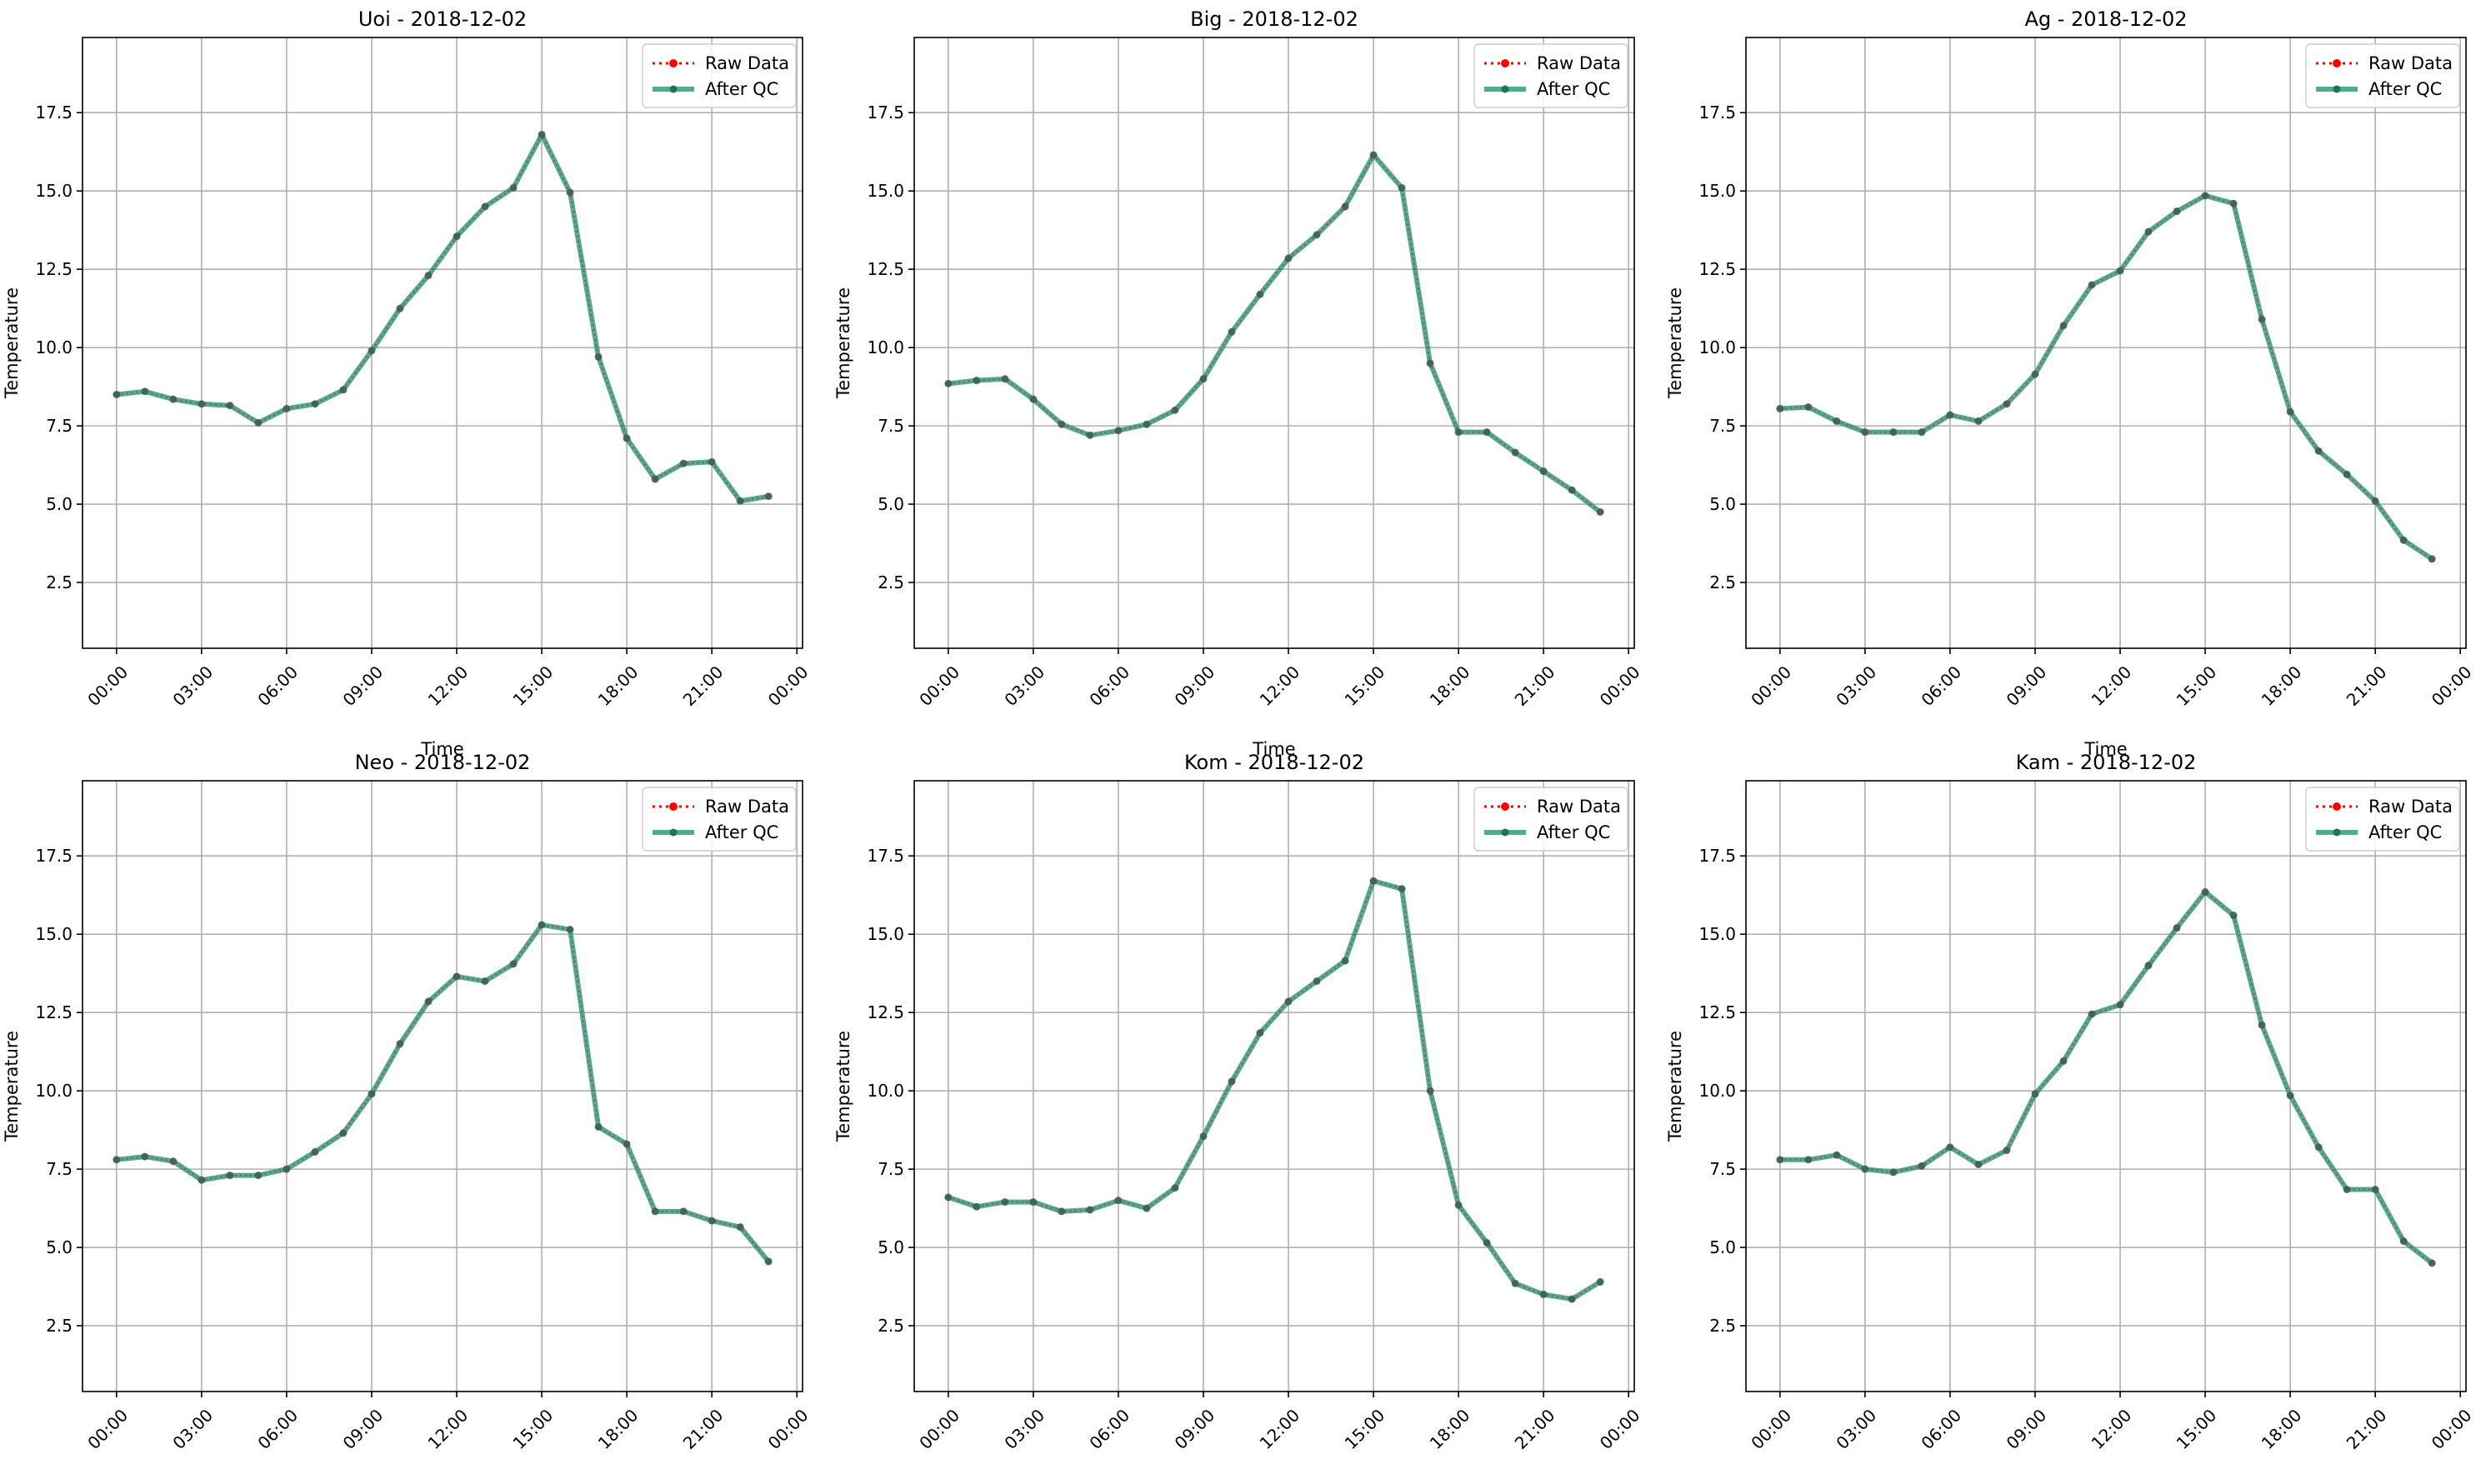 The width and height of the screenshot is (2486, 1484). I want to click on y-tick-label: 15.0, so click(885, 191).